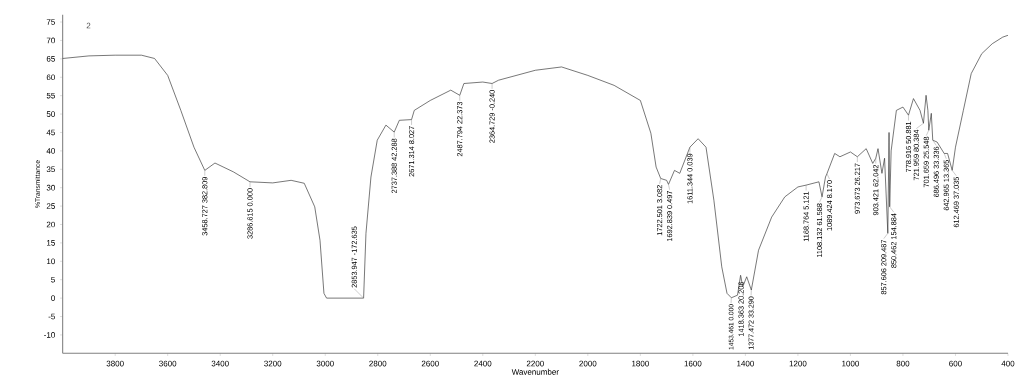 This screenshot has width=1024, height=380. Describe the element at coordinates (693, 363) in the screenshot. I see `x-tick-label: 1600` at that location.